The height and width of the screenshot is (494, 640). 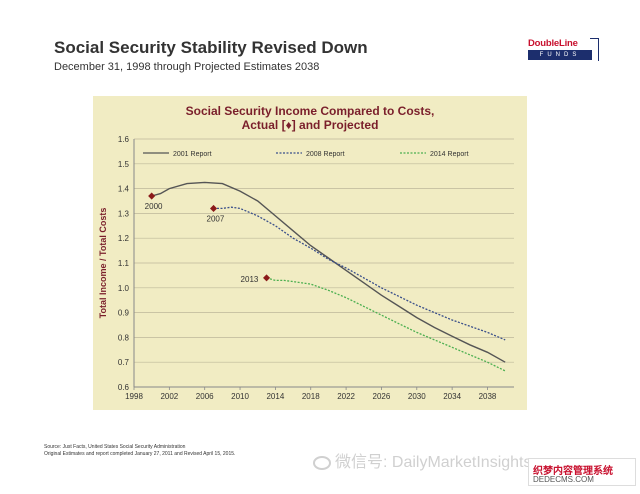 I want to click on corner-badge-url: DEDECMS.COM, so click(x=563, y=479).